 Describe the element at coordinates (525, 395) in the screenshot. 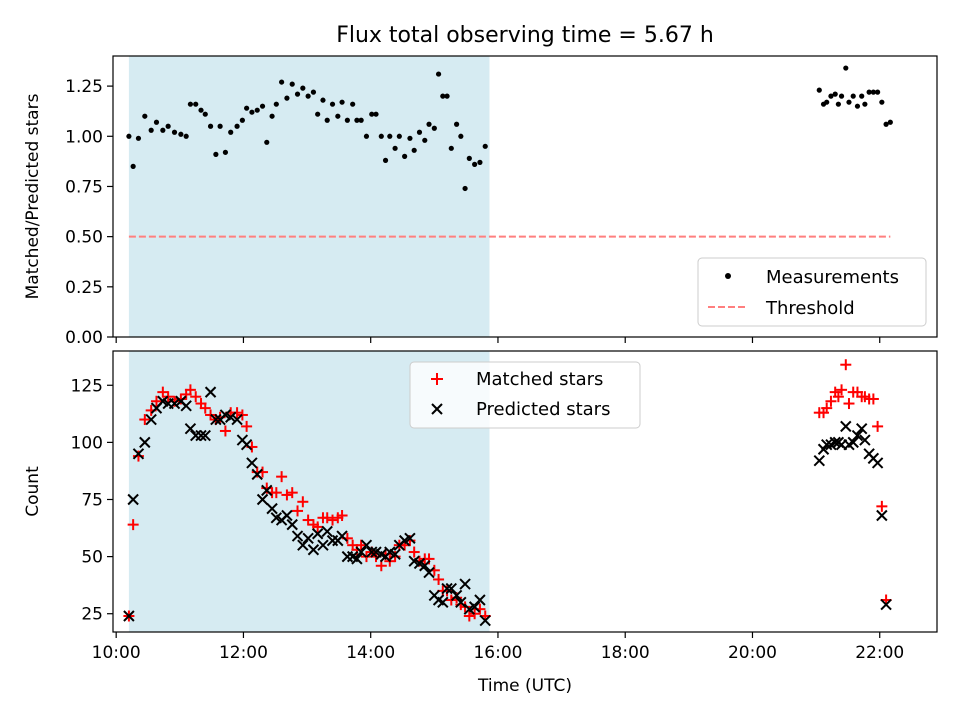

I see `count-legend: Matched stars Predicted stars` at that location.